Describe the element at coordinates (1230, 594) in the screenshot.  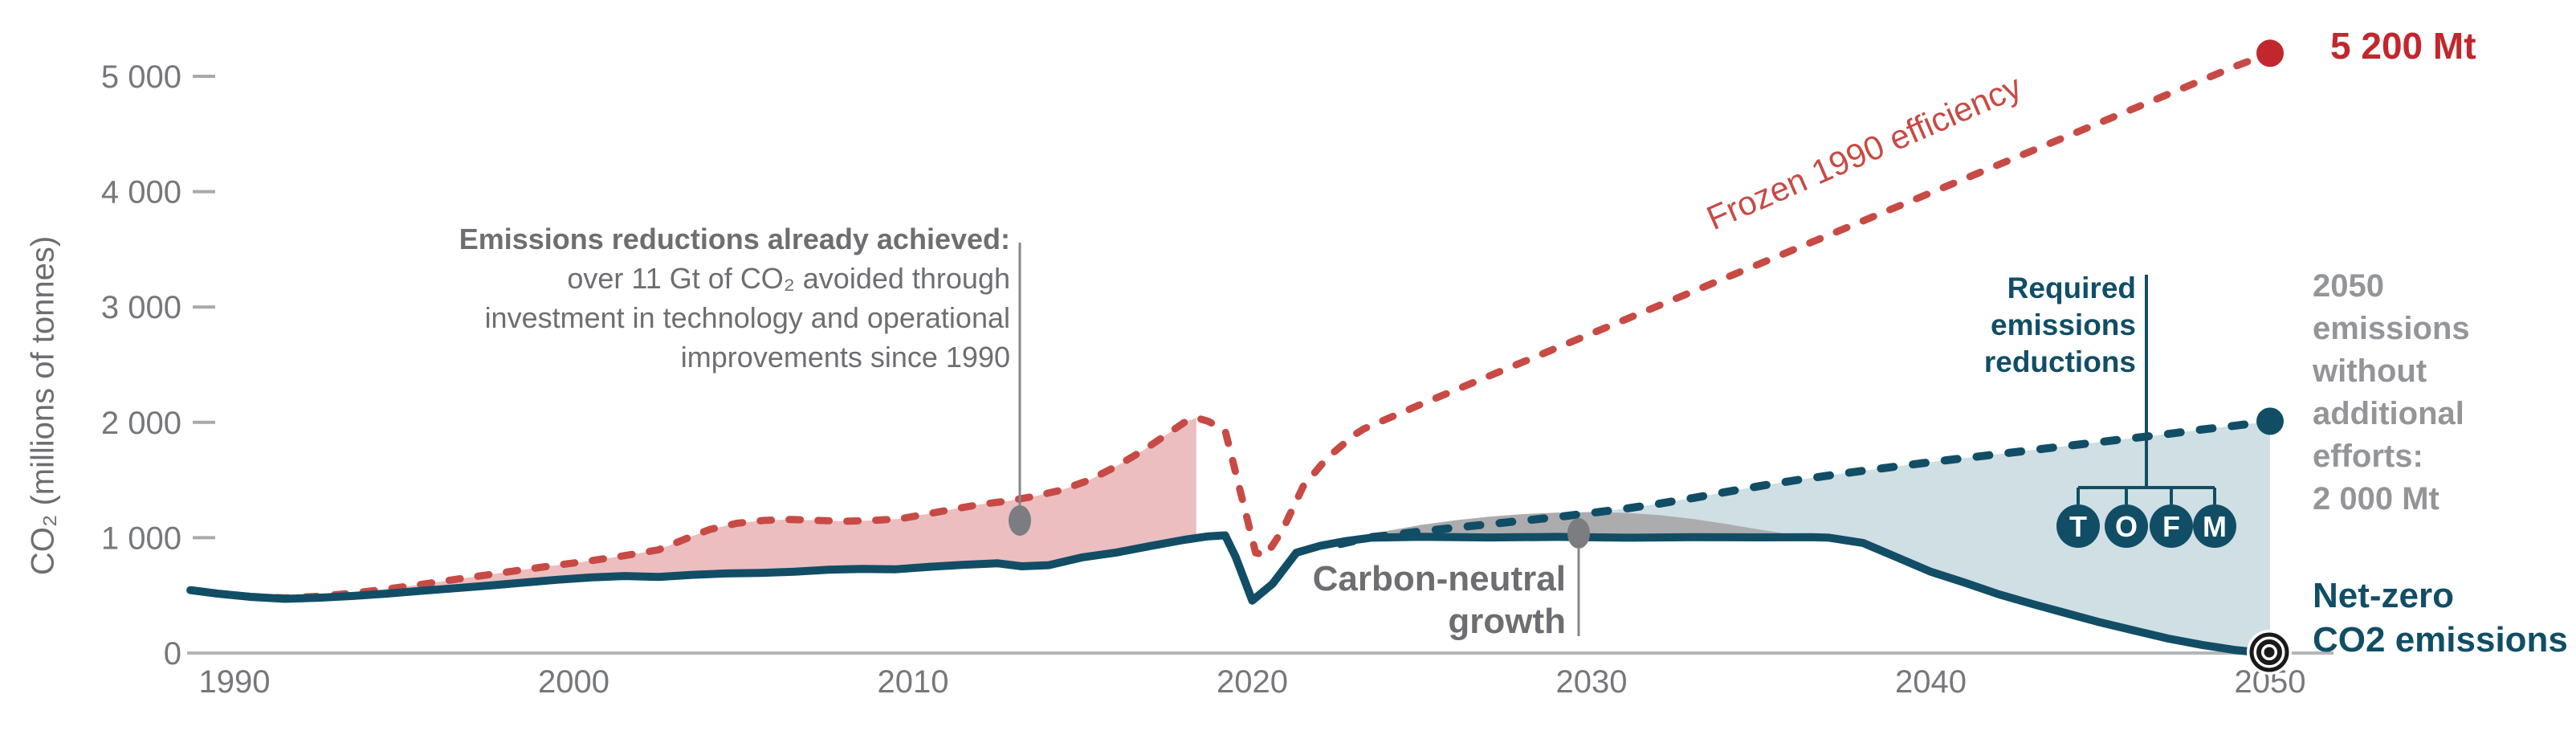
I see `series-aviation-net-co2-emissions-pathway` at that location.